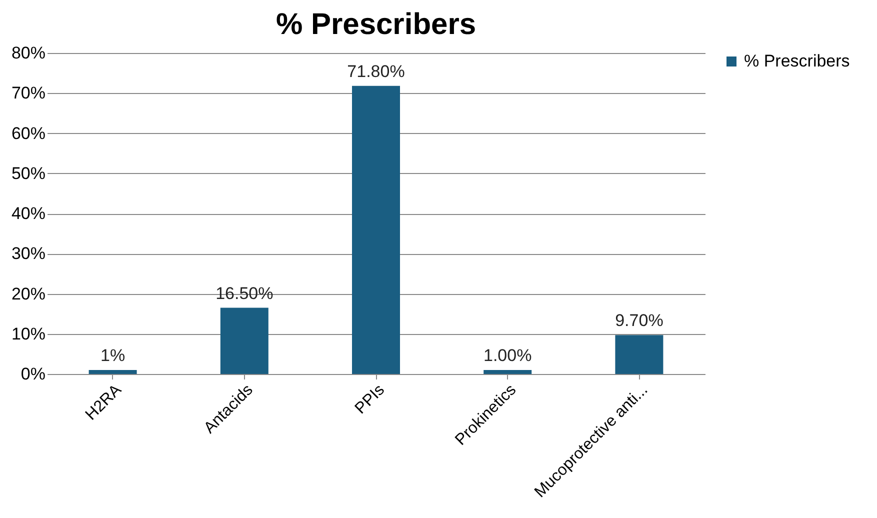 The image size is (877, 518). What do you see at coordinates (28, 173) in the screenshot?
I see `y-tick-label: 50%` at bounding box center [28, 173].